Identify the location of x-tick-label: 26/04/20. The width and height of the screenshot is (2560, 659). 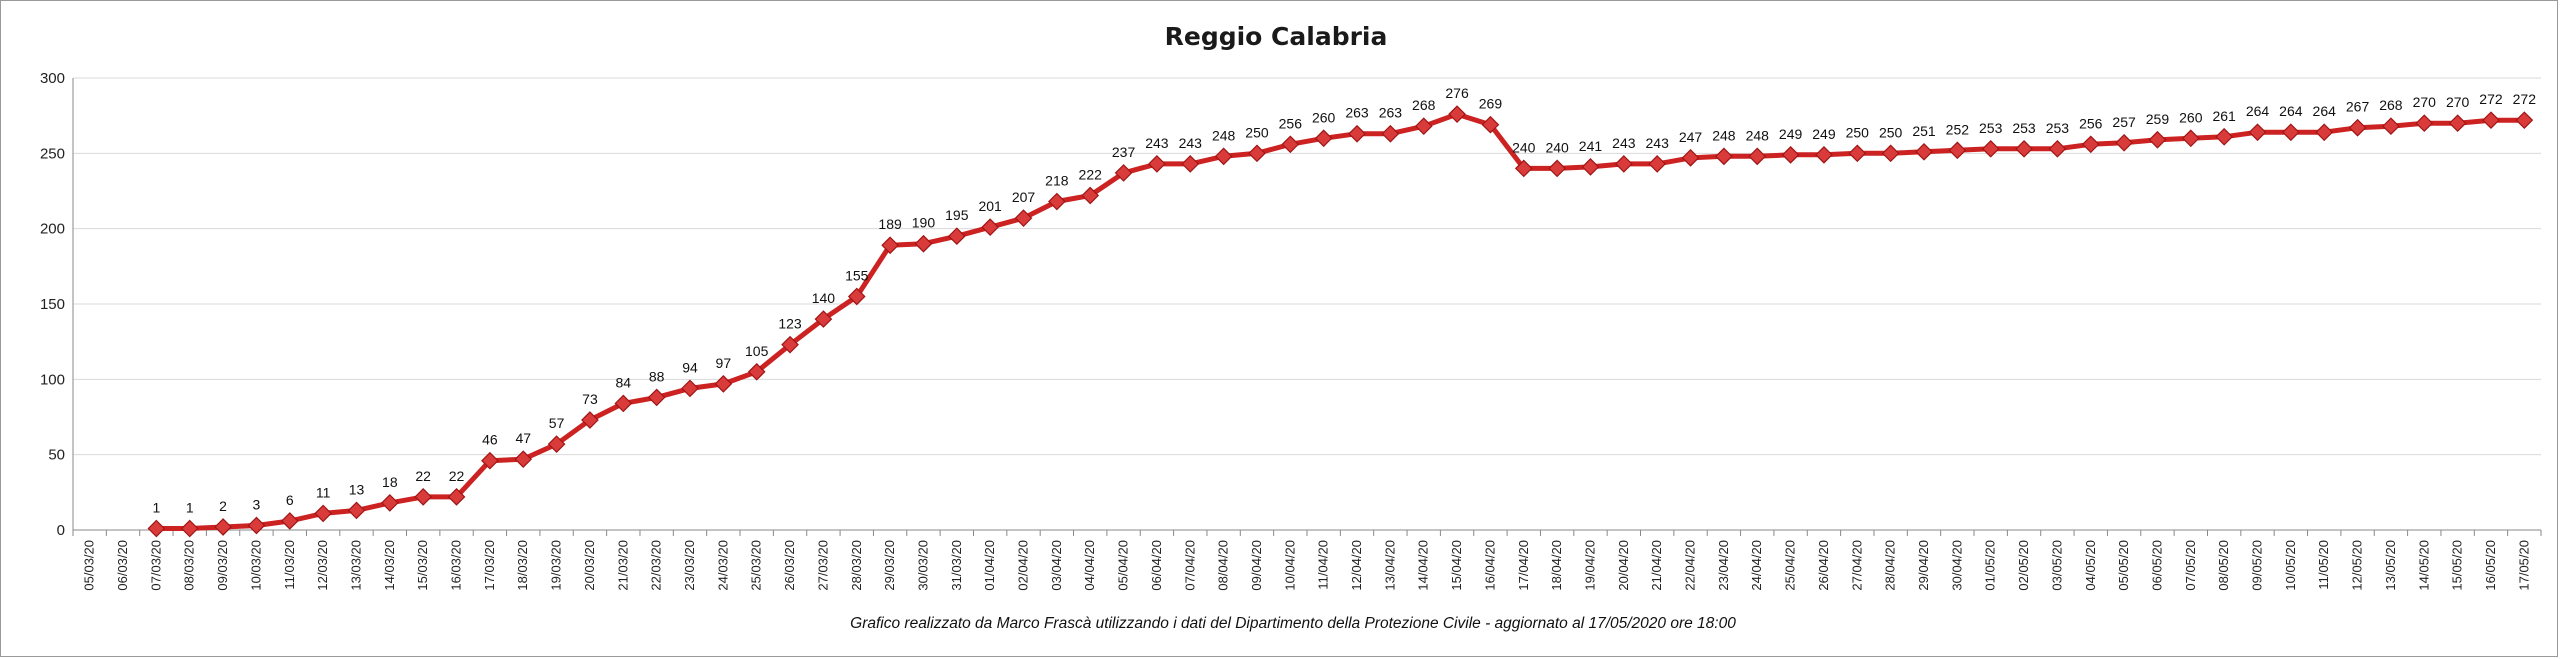
(1823, 565).